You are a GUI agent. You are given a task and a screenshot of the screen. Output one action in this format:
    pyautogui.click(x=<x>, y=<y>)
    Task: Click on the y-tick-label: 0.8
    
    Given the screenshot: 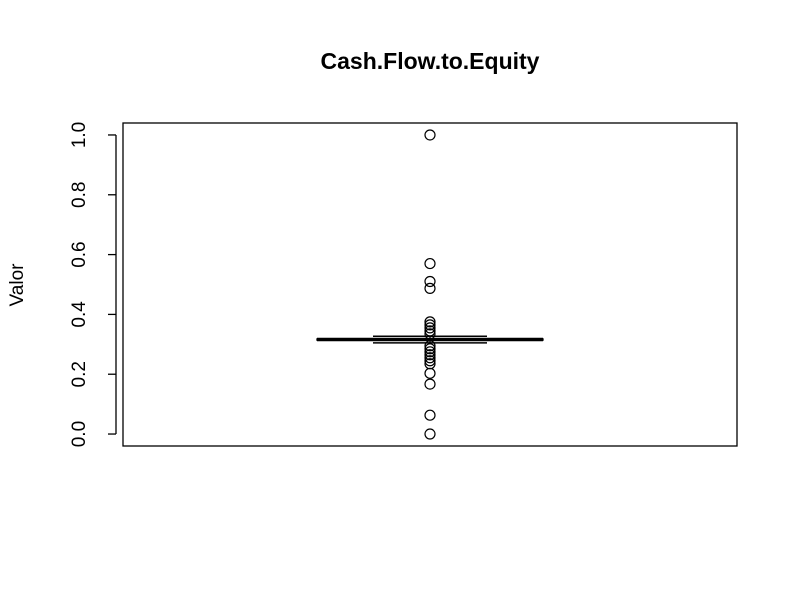 What is the action you would take?
    pyautogui.click(x=79, y=195)
    